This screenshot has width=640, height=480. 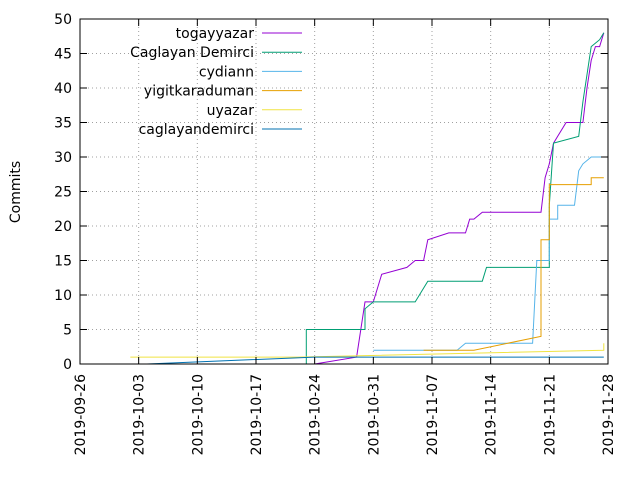 I want to click on series-line-caglayandemirci, so click(x=375, y=360).